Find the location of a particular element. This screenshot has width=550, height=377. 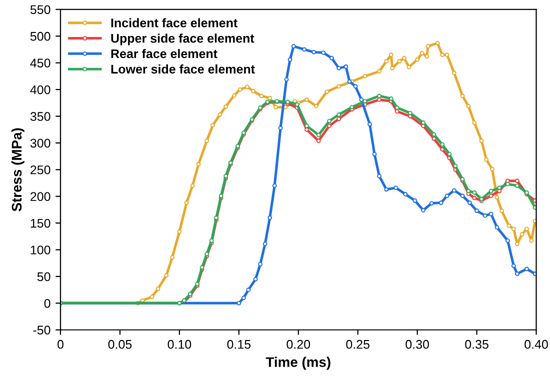

legend-label: Rear face element is located at coordinates (164, 53).